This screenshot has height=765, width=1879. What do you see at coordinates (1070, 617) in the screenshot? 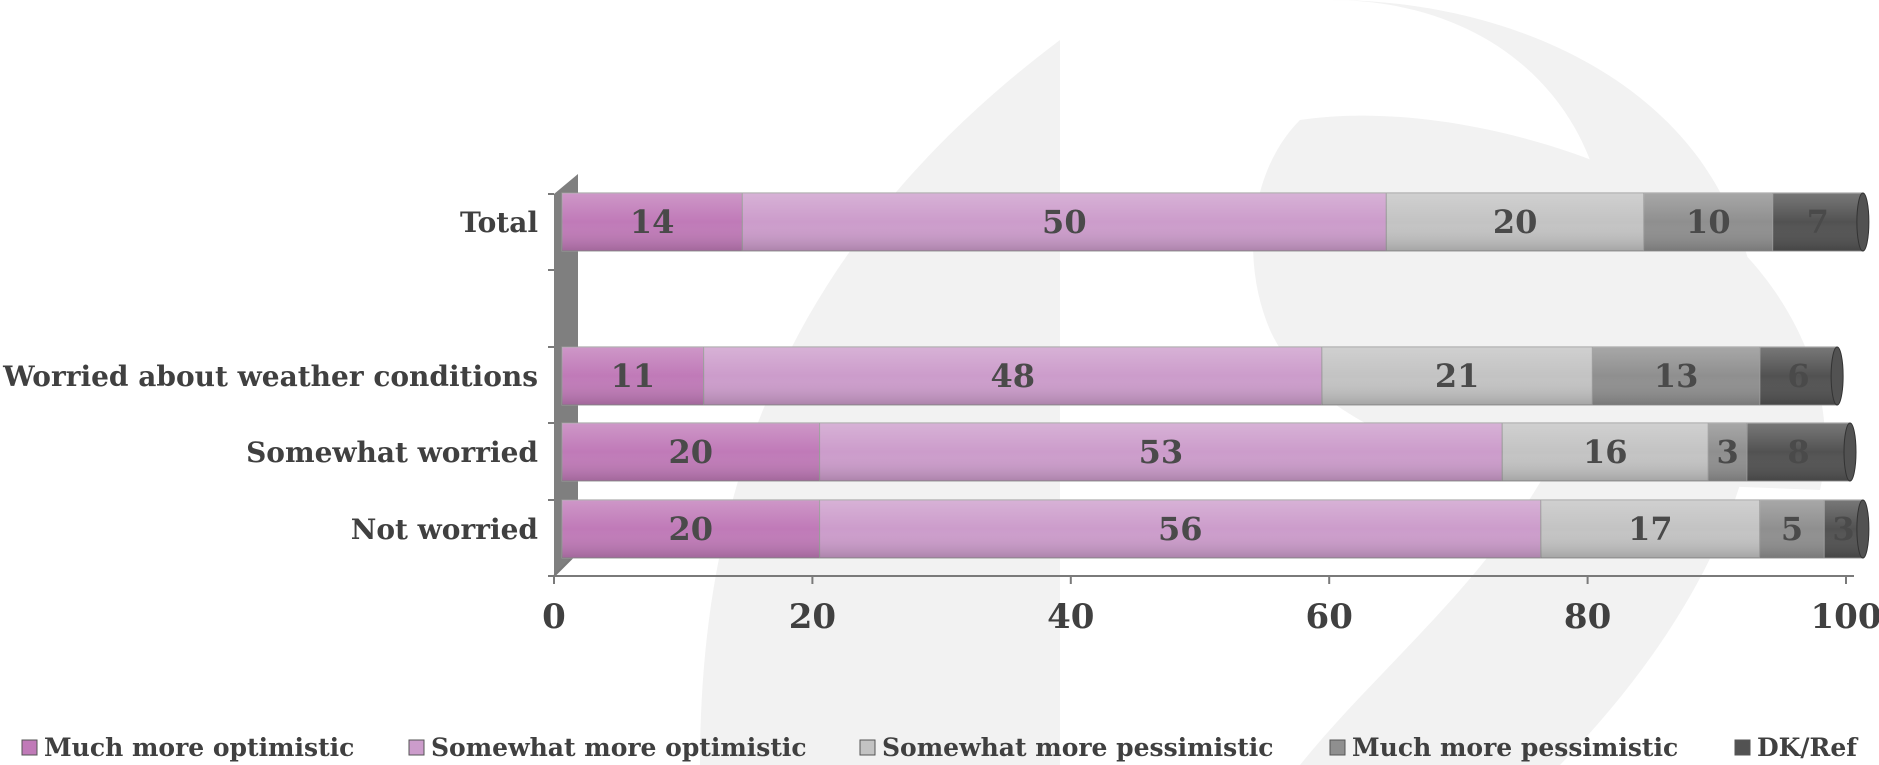
I see `x-tick-label: 40` at bounding box center [1070, 617].